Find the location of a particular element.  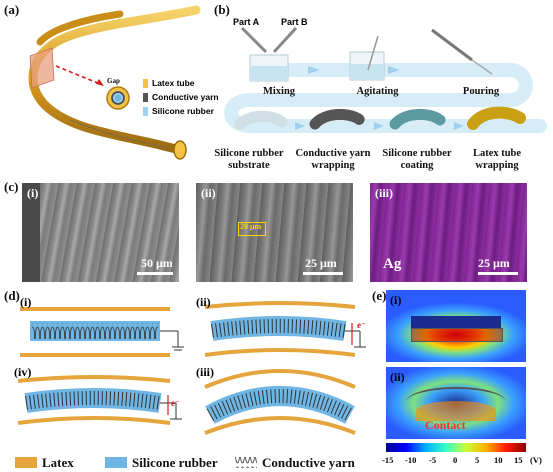

sem-iii-element: Ag is located at coordinates (392, 264).